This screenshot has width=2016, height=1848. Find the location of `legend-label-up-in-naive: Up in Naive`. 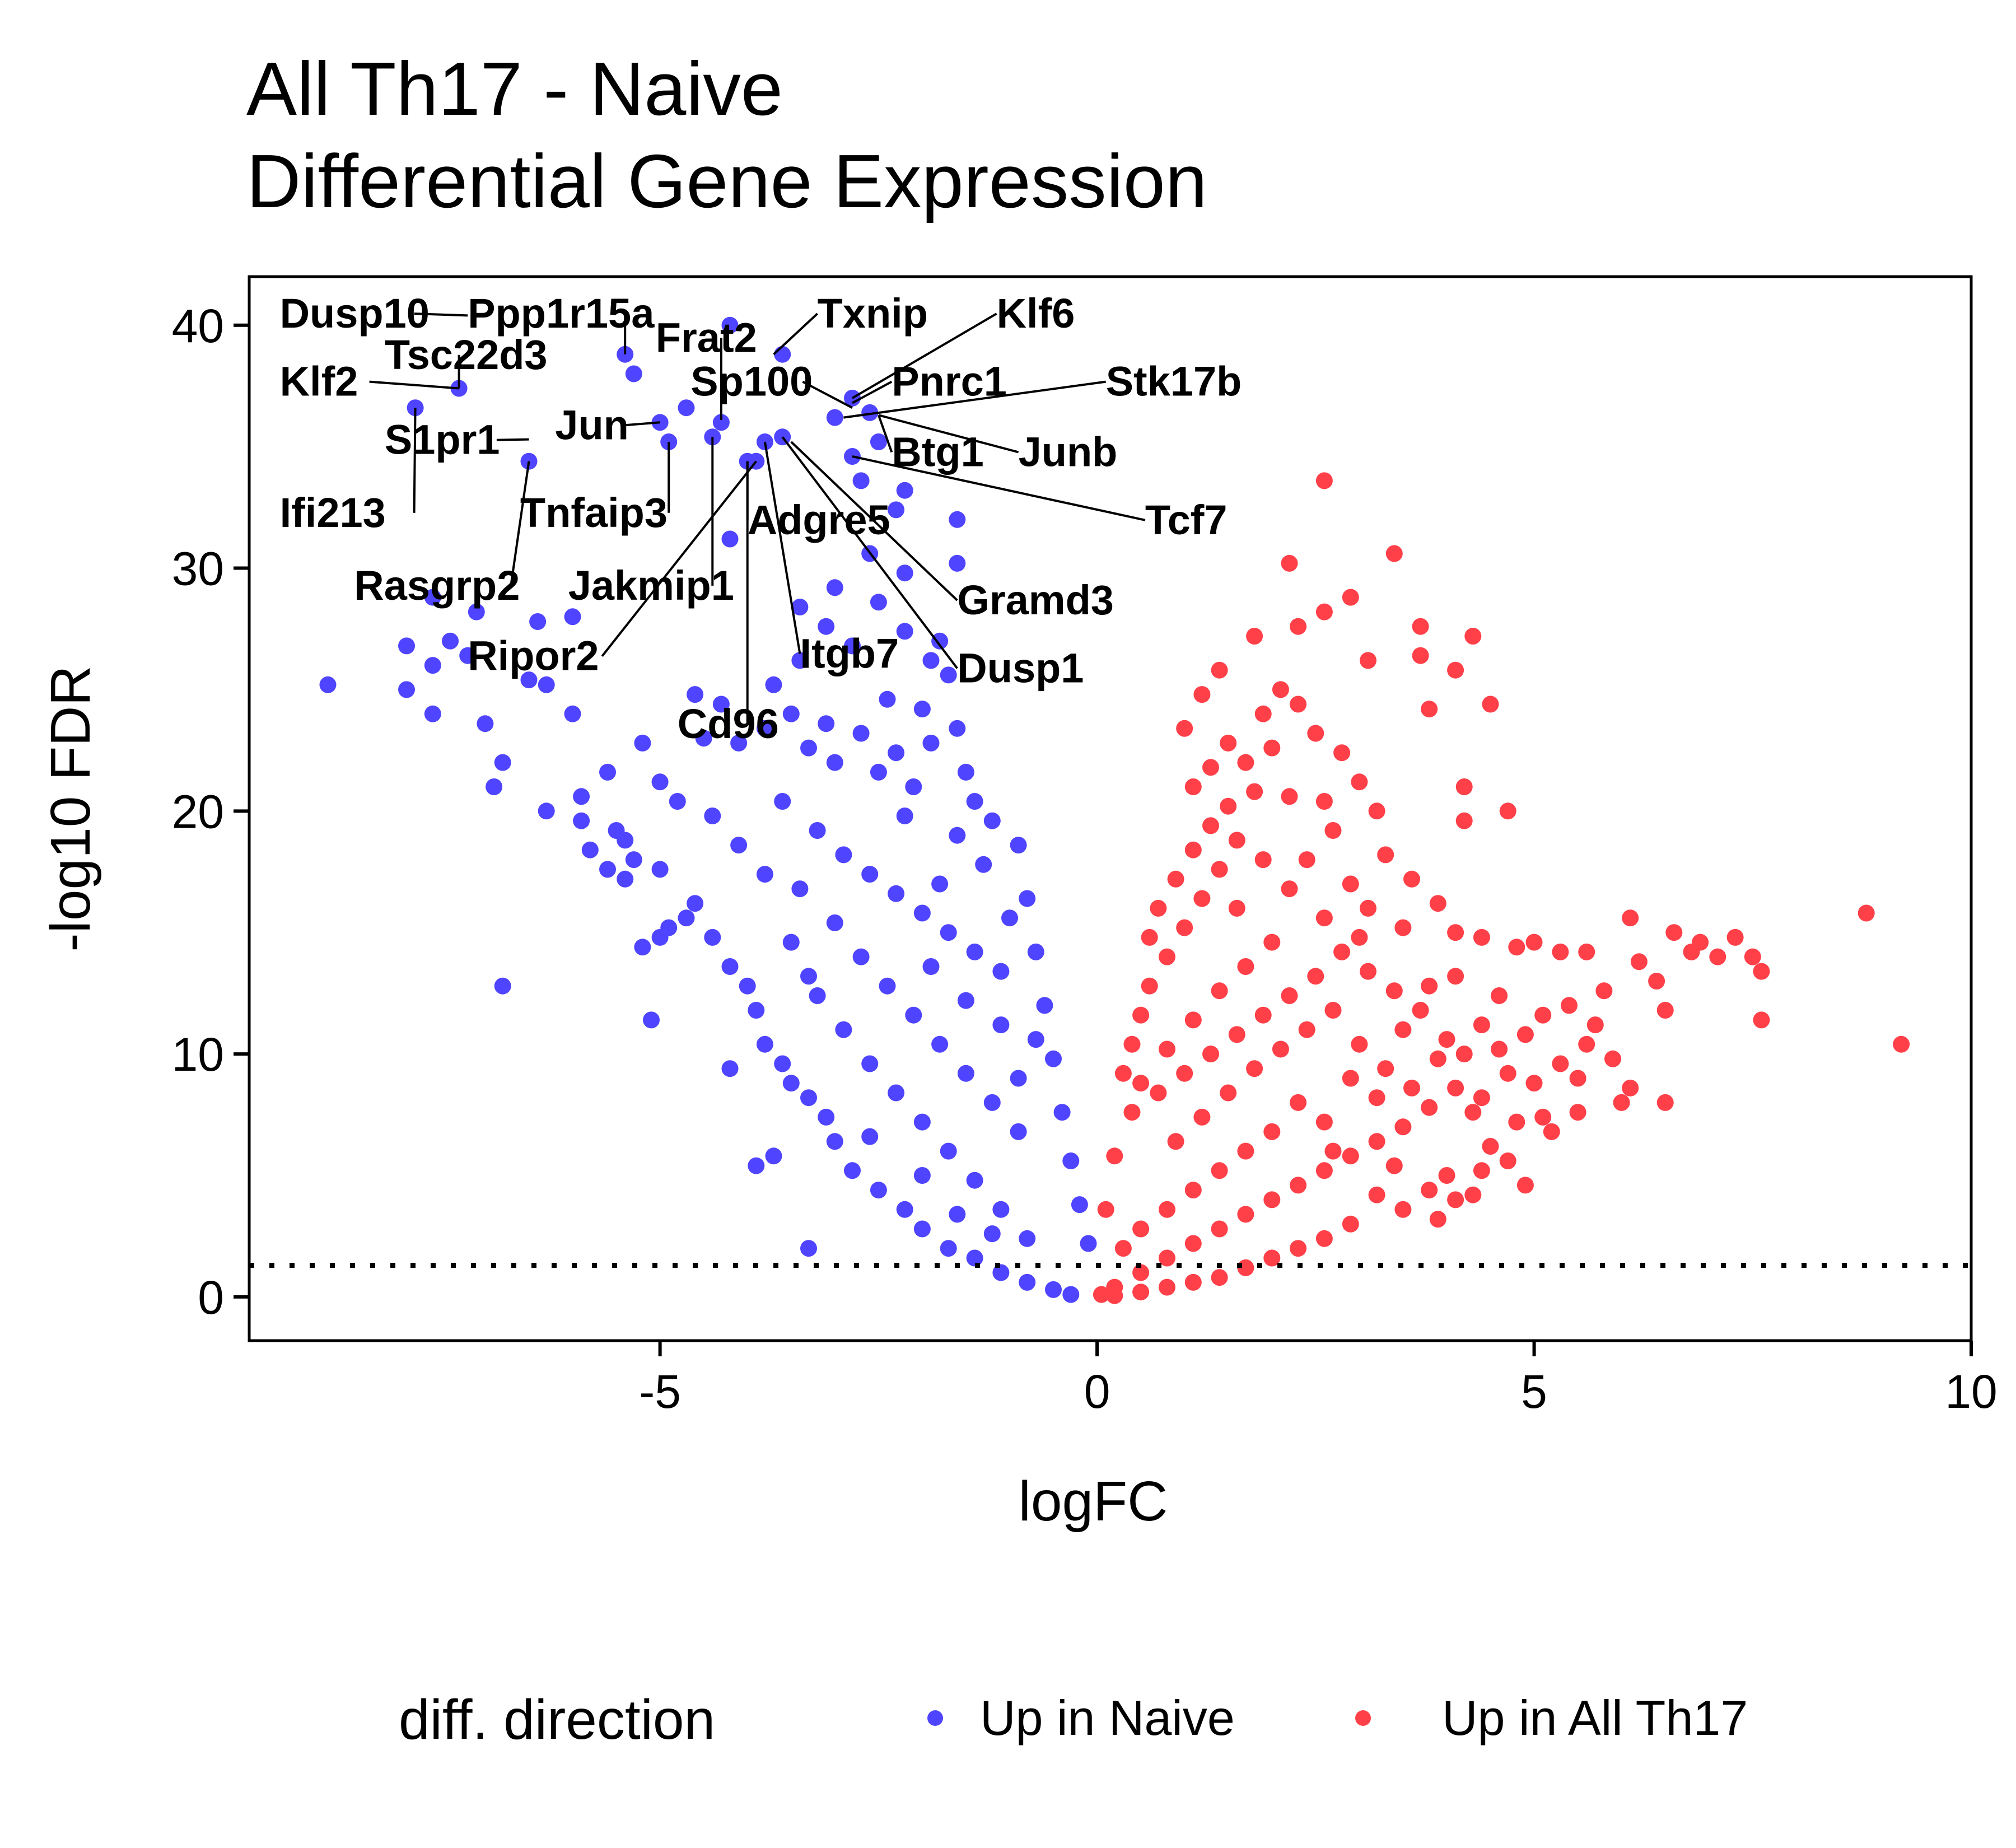

legend-label-up-in-naive: Up in Naive is located at coordinates (1108, 1718).